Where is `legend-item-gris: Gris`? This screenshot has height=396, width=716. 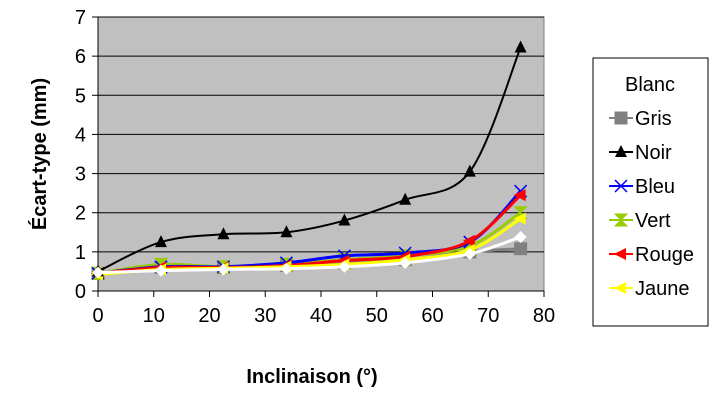
legend-item-gris: Gris is located at coordinates (640, 119).